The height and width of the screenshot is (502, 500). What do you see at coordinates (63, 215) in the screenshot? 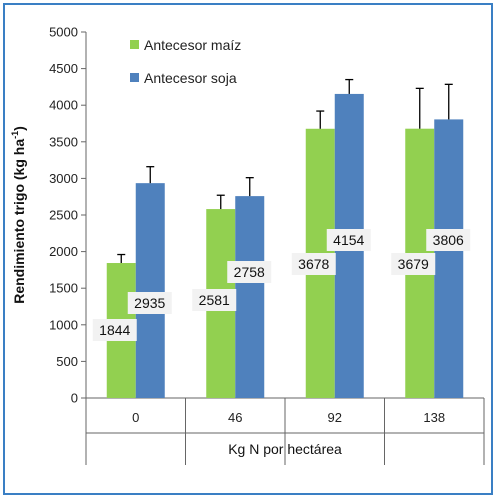
I see `y-tick-label: 2500` at bounding box center [63, 215].